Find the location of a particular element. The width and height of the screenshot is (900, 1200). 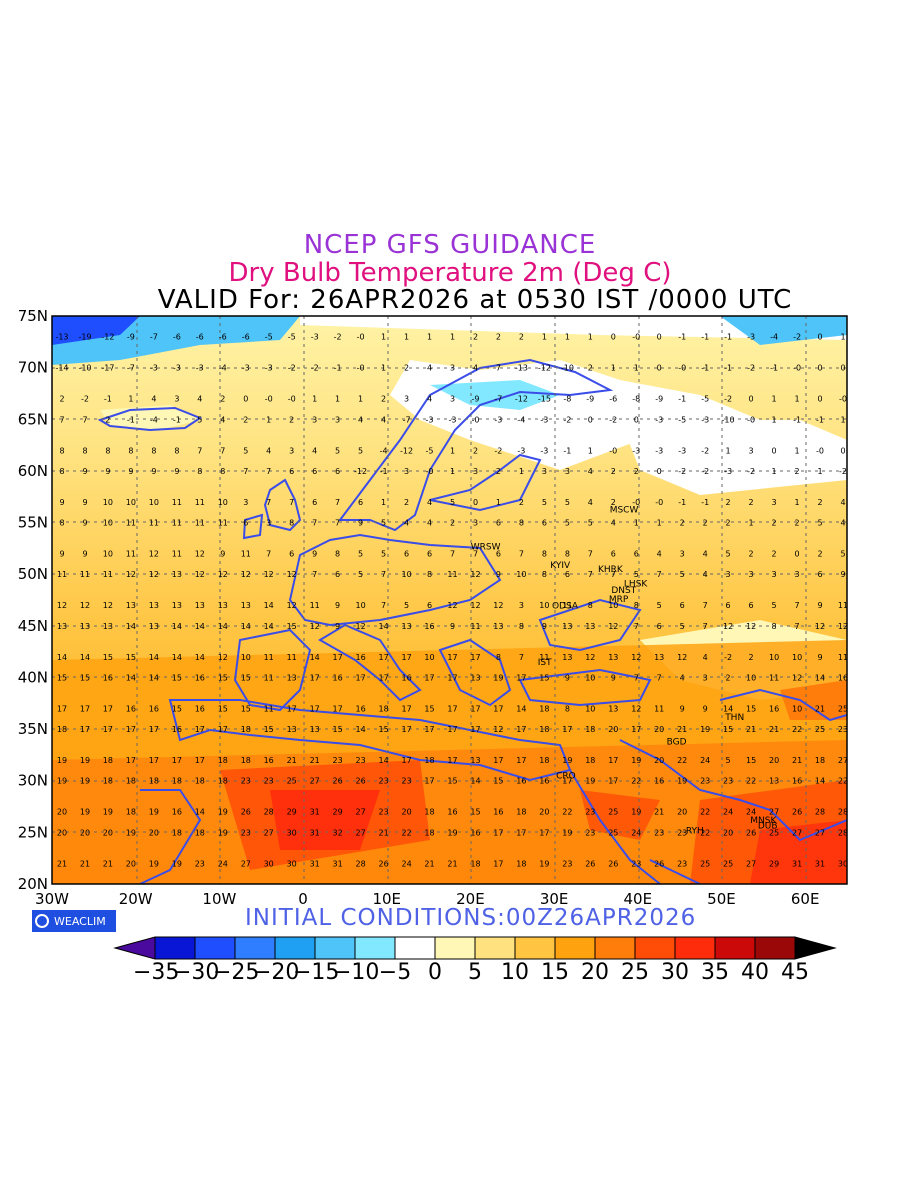

lat-axis: 75N 70N 65N 60N 55N 50N 45N 40N 35N 30N 25N 20N is located at coordinates (33, 600).